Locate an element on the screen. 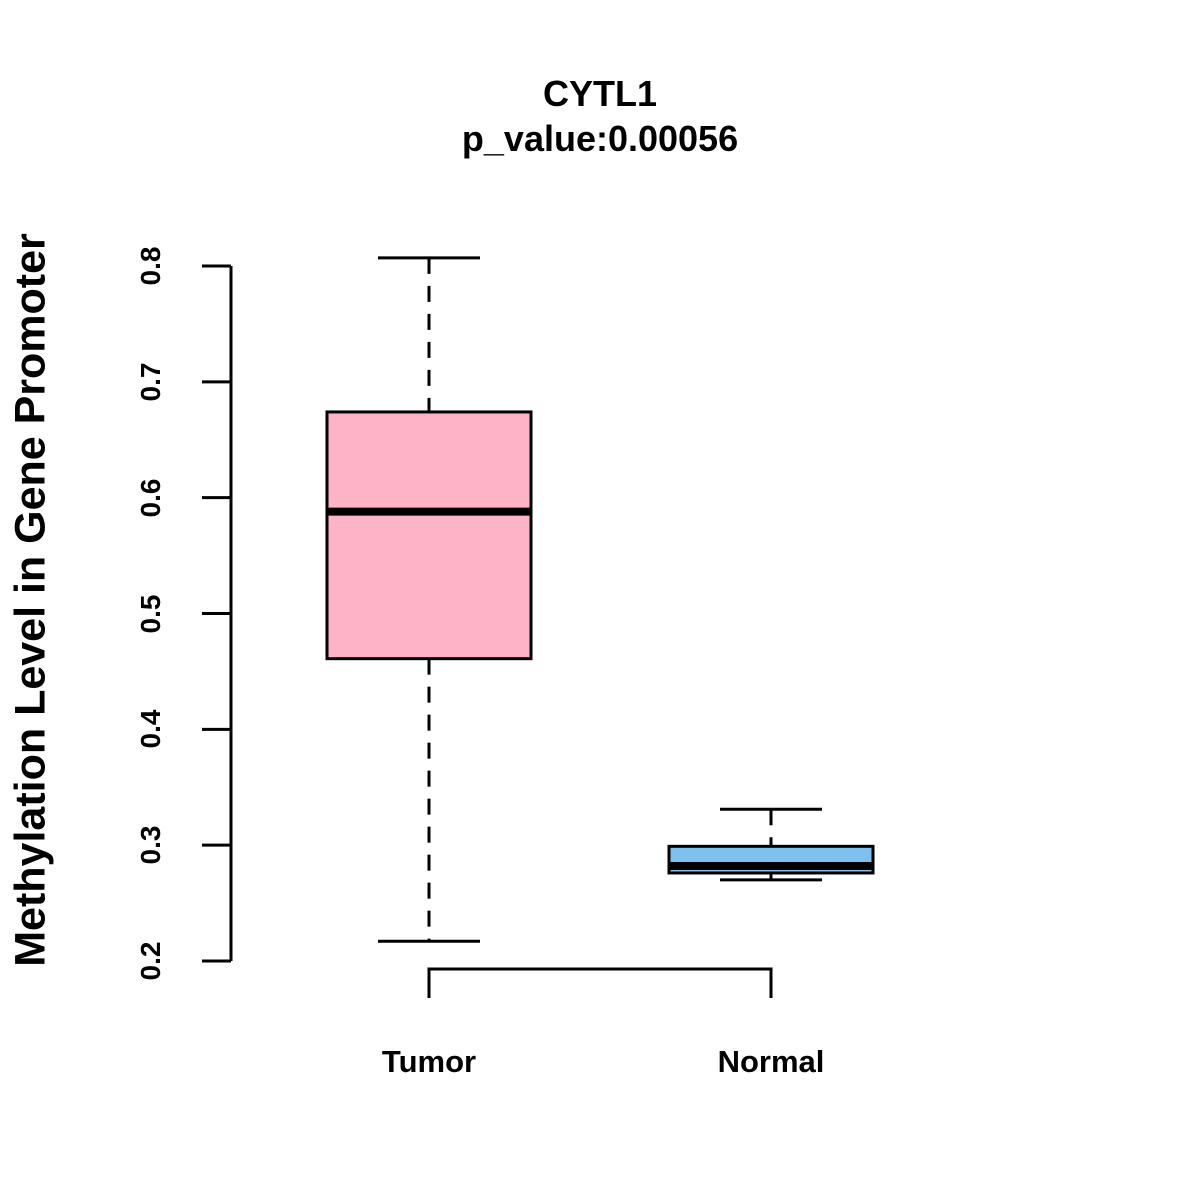 Image resolution: width=1200 pixels, height=1200 pixels. box-tumor is located at coordinates (429, 599).